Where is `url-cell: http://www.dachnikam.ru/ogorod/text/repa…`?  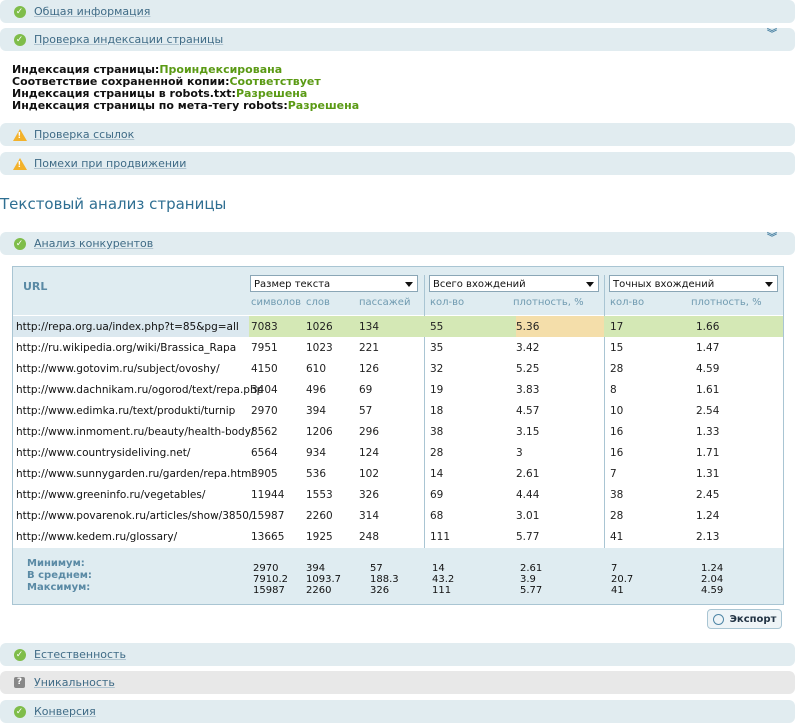 url-cell: http://www.dachnikam.ru/ogorod/text/repa… is located at coordinates (140, 390).